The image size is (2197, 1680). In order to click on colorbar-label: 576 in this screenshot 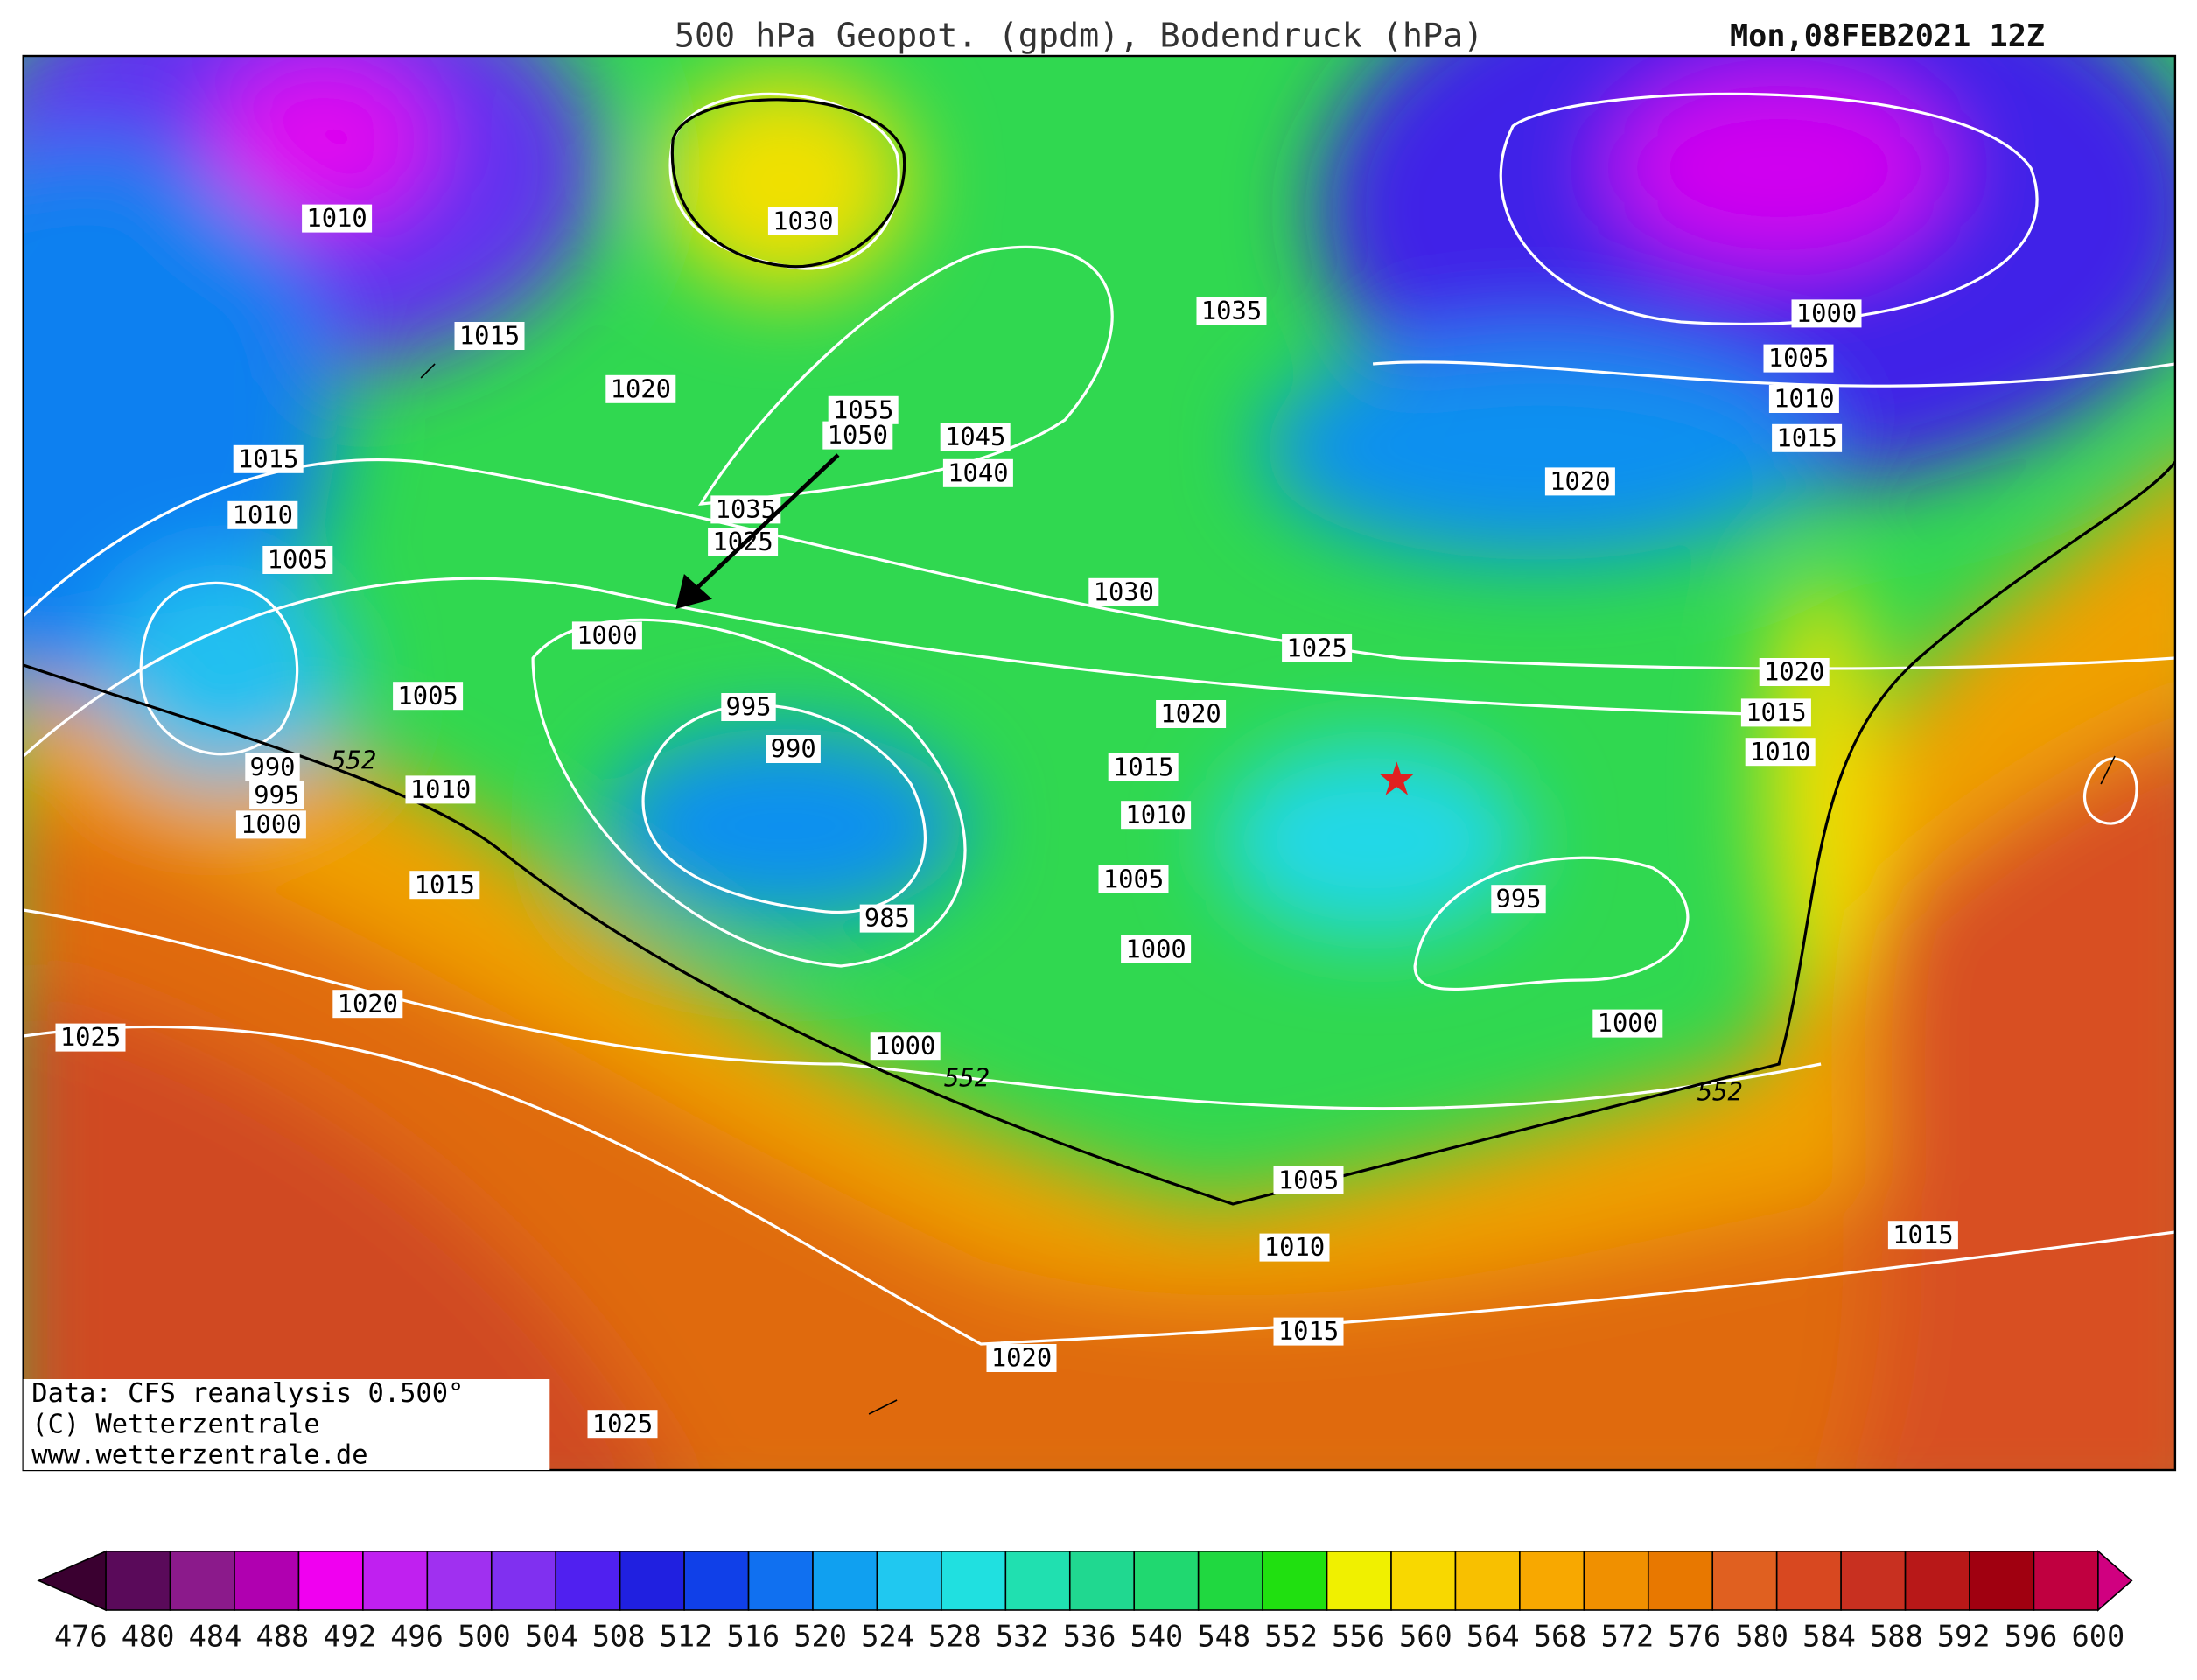, I will do `click(1694, 1637)`.